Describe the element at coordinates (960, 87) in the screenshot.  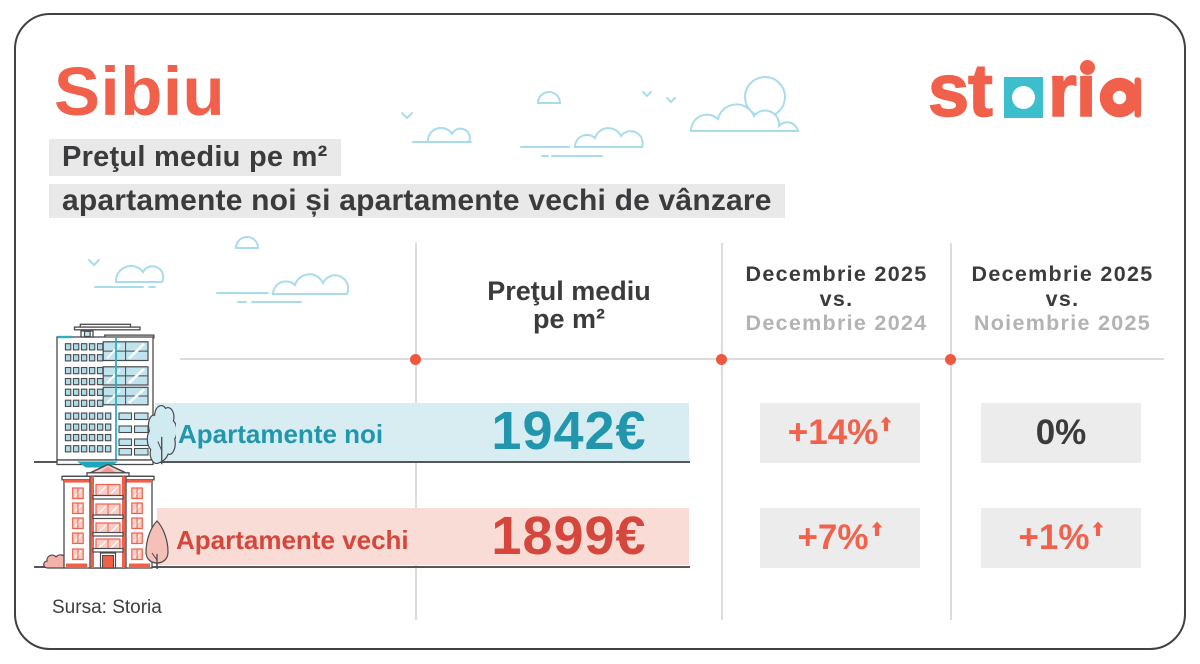
I see `svg-text: st` at that location.